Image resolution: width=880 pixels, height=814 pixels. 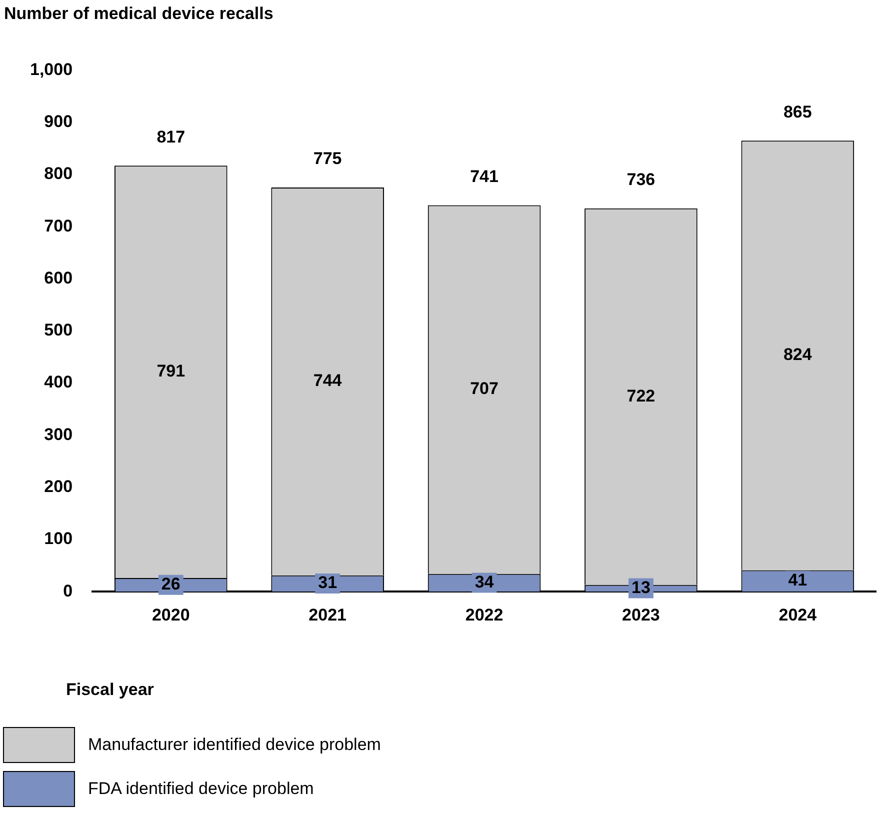 I want to click on total-label: 865, so click(x=797, y=112).